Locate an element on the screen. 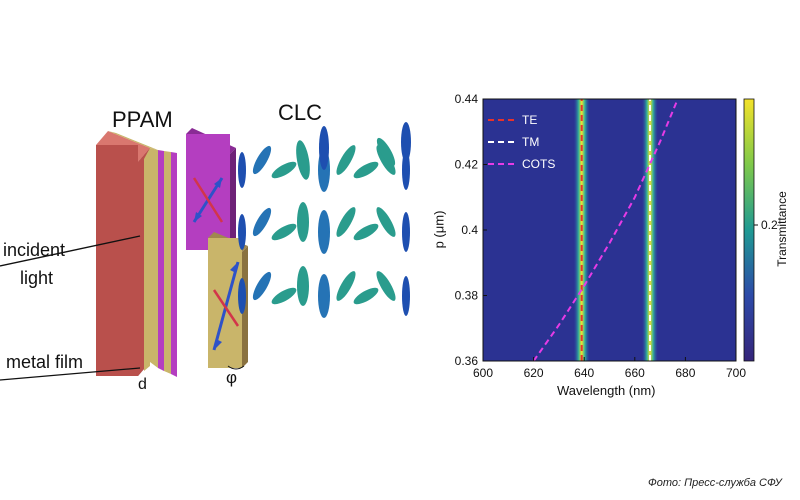 The width and height of the screenshot is (800, 500). x-tick-label: 620 is located at coordinates (534, 373).